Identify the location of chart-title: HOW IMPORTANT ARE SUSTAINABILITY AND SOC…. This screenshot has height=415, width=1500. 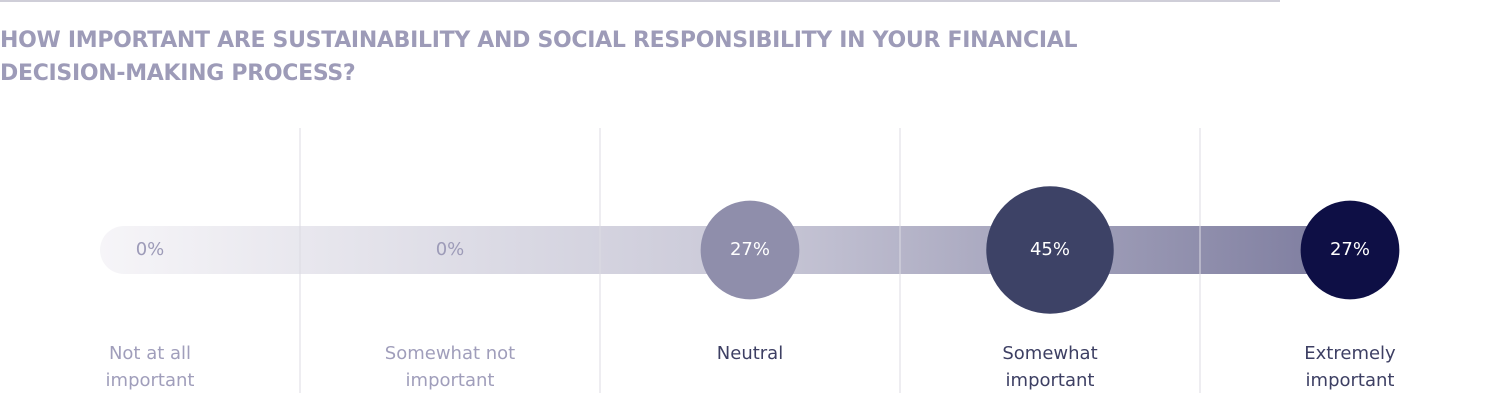
(539, 57).